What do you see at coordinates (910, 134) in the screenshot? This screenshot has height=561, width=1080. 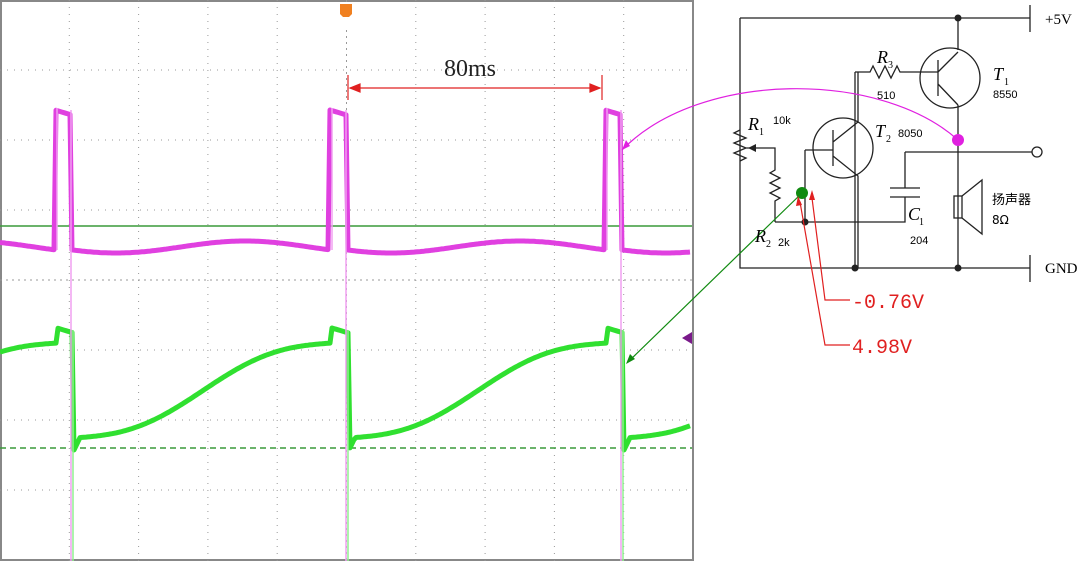 I see `component-value: 8050` at bounding box center [910, 134].